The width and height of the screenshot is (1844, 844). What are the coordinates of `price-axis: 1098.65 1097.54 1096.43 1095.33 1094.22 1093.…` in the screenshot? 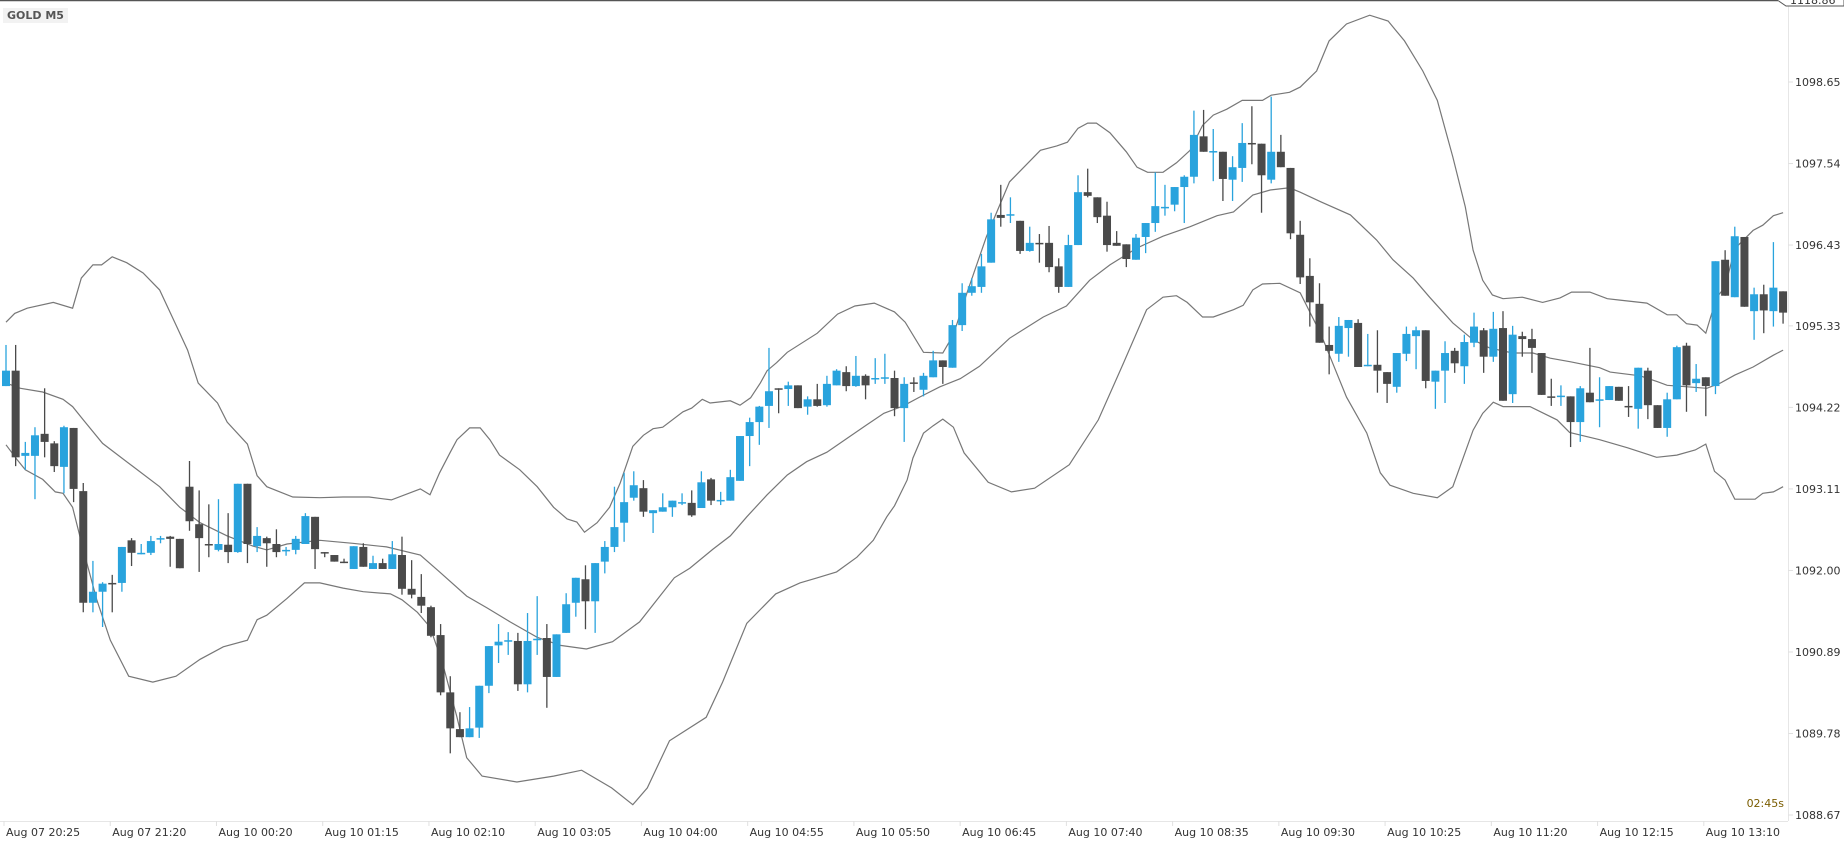 It's located at (1814, 449).